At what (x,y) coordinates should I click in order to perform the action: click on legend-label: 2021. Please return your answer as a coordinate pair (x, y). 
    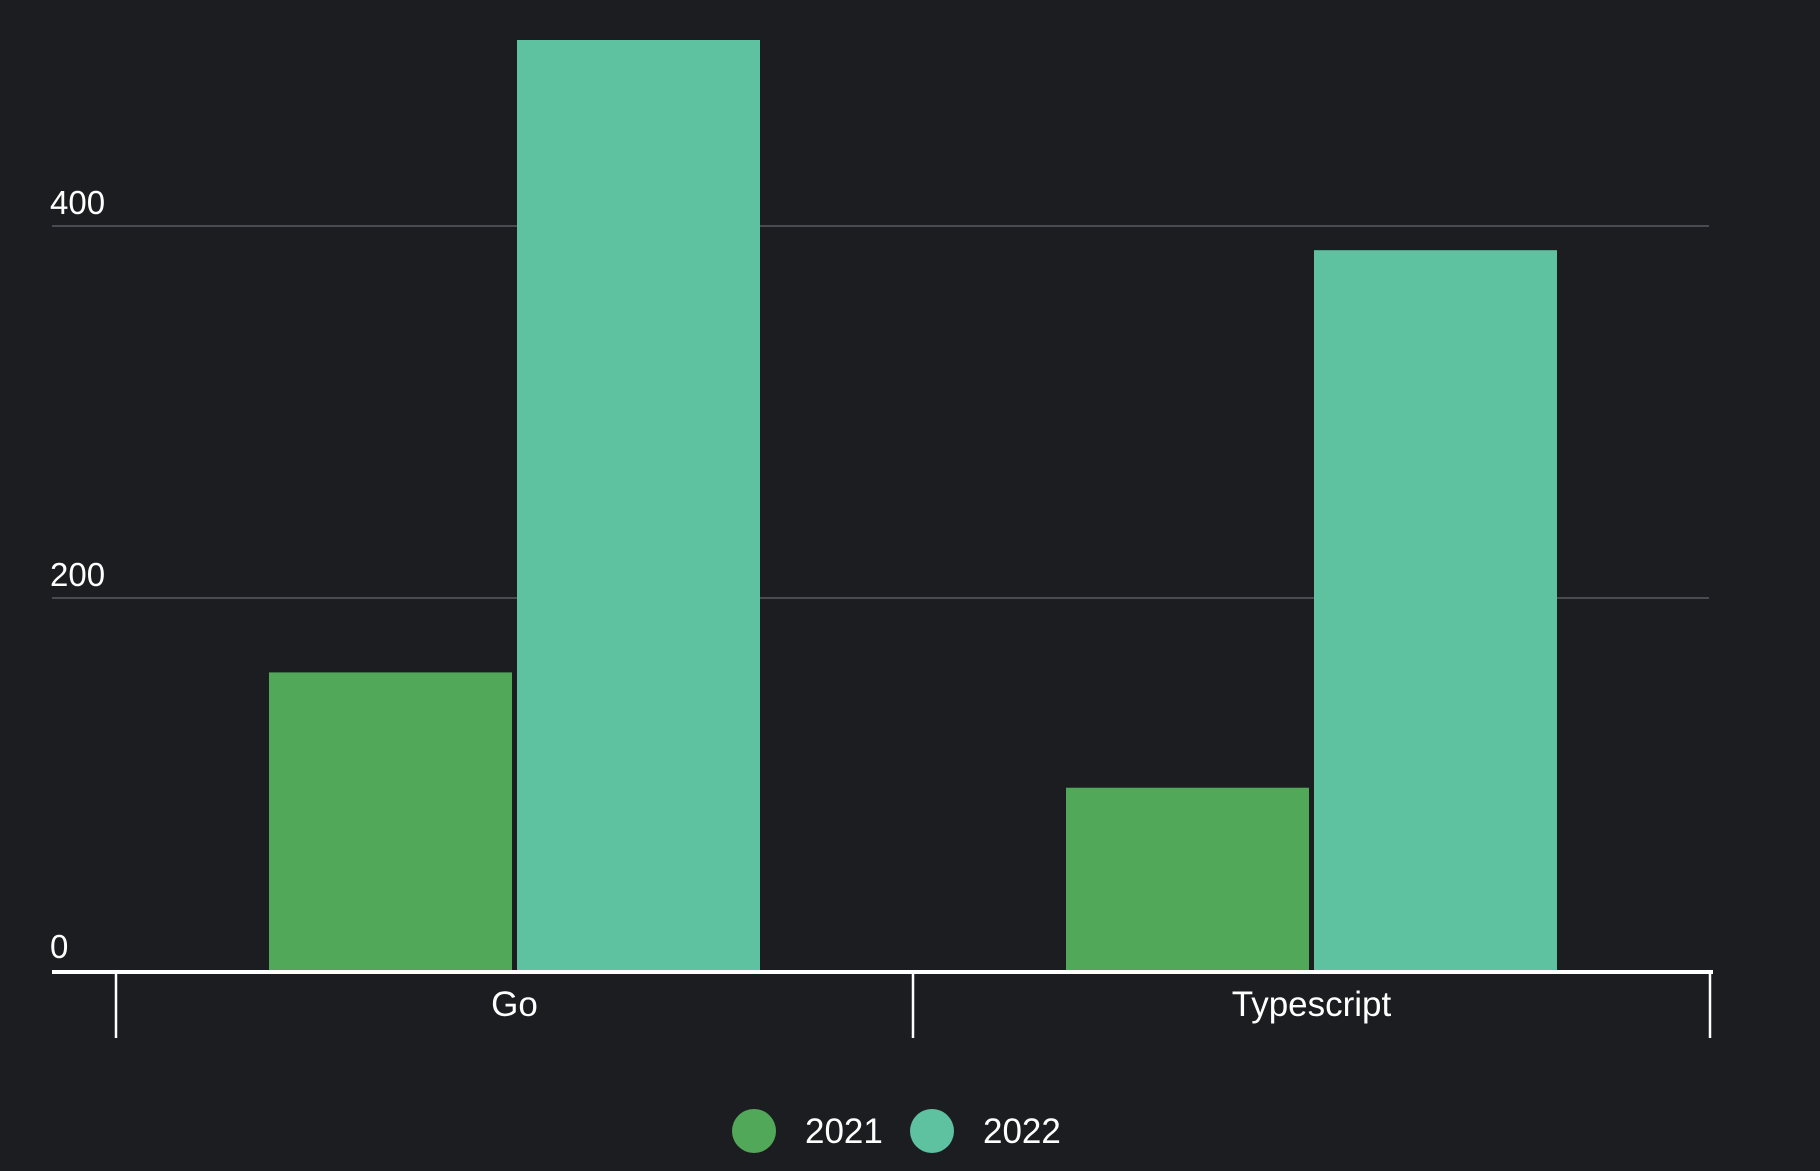
    Looking at the image, I should click on (844, 1131).